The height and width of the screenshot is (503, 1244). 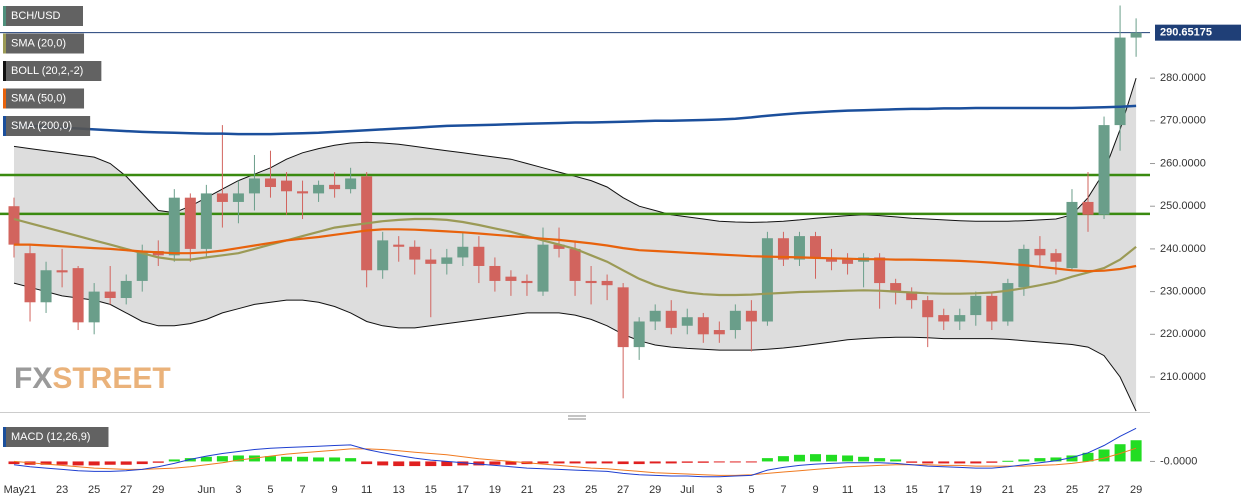 What do you see at coordinates (623, 490) in the screenshot?
I see `x-tick-label: 27` at bounding box center [623, 490].